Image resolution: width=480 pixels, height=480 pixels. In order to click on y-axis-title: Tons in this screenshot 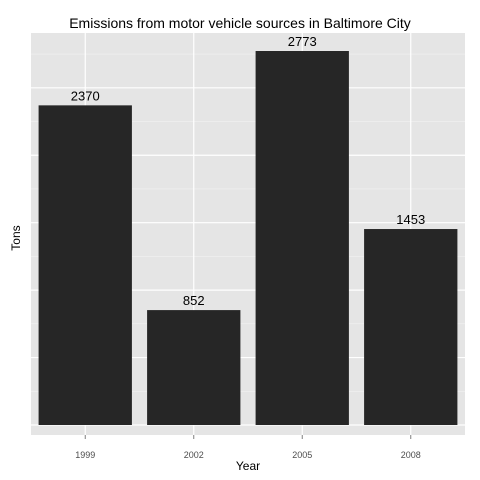, I will do `click(16, 237)`.